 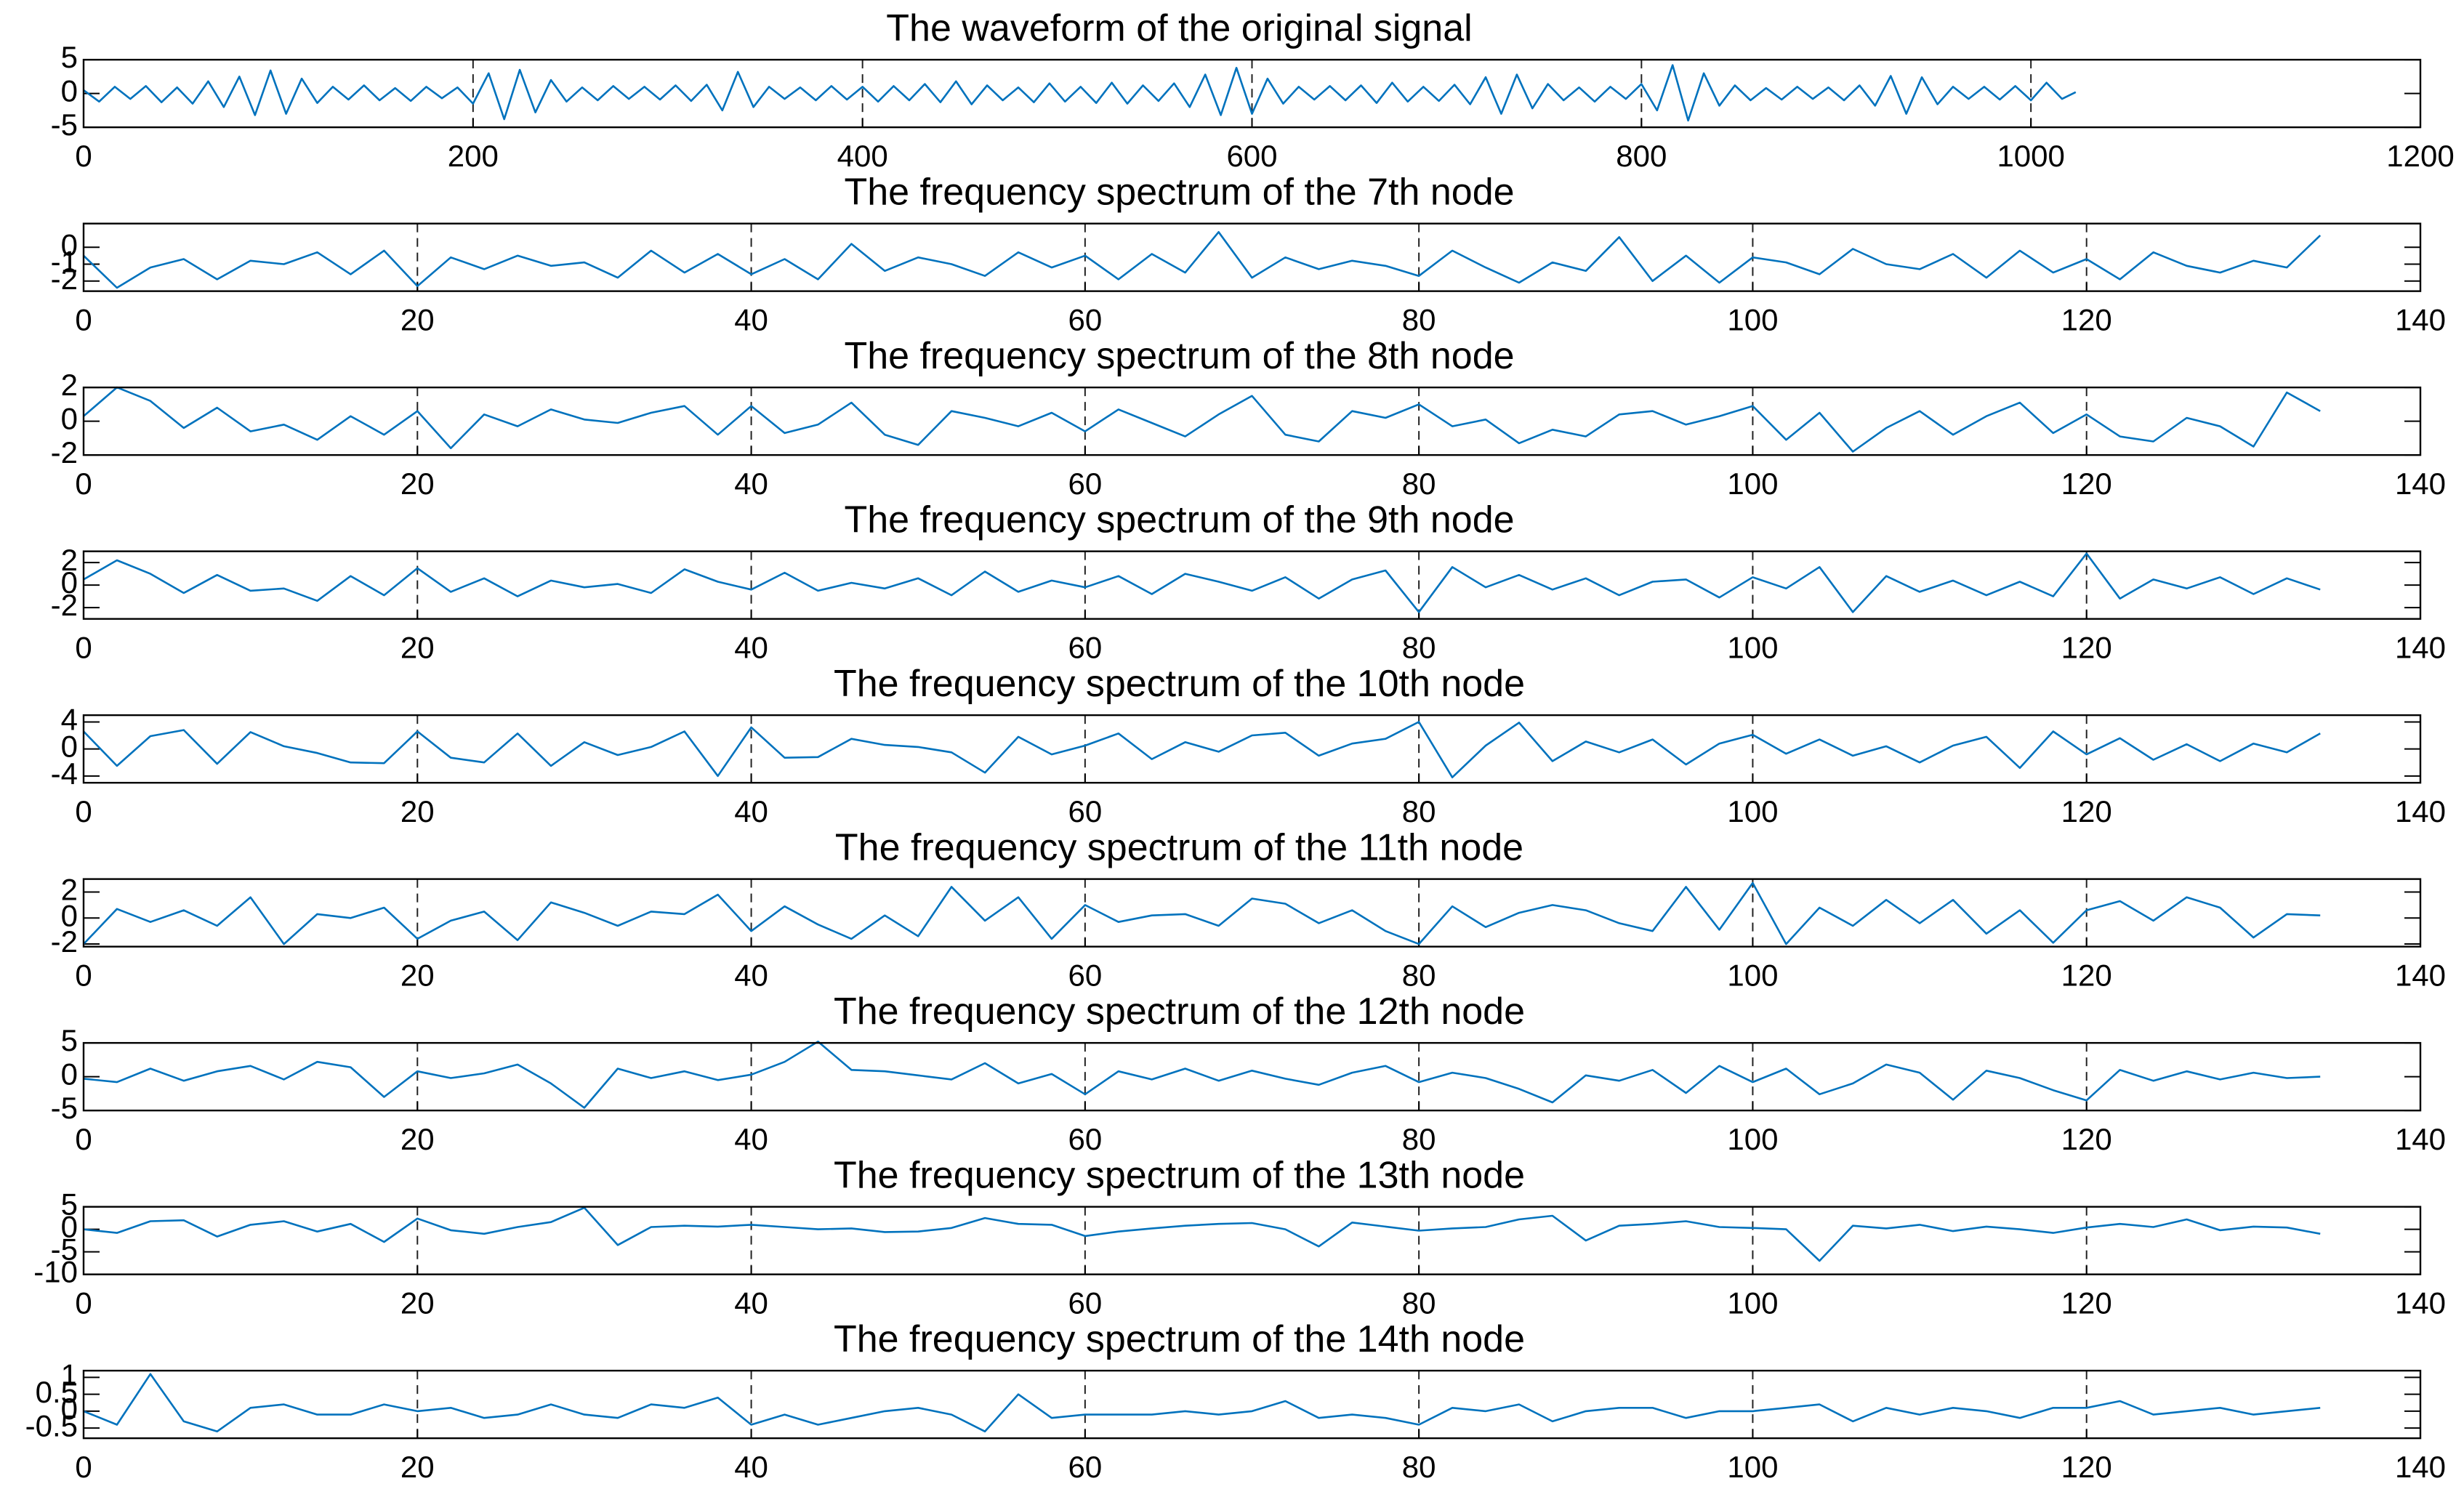 I want to click on y-tick-label: -0.5, so click(x=51, y=1425).